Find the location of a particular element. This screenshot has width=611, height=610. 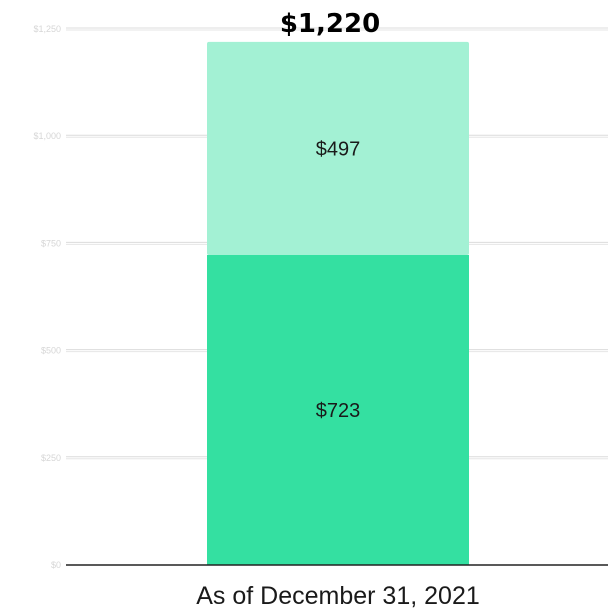

y-tick-label: $750 is located at coordinates (51, 243).